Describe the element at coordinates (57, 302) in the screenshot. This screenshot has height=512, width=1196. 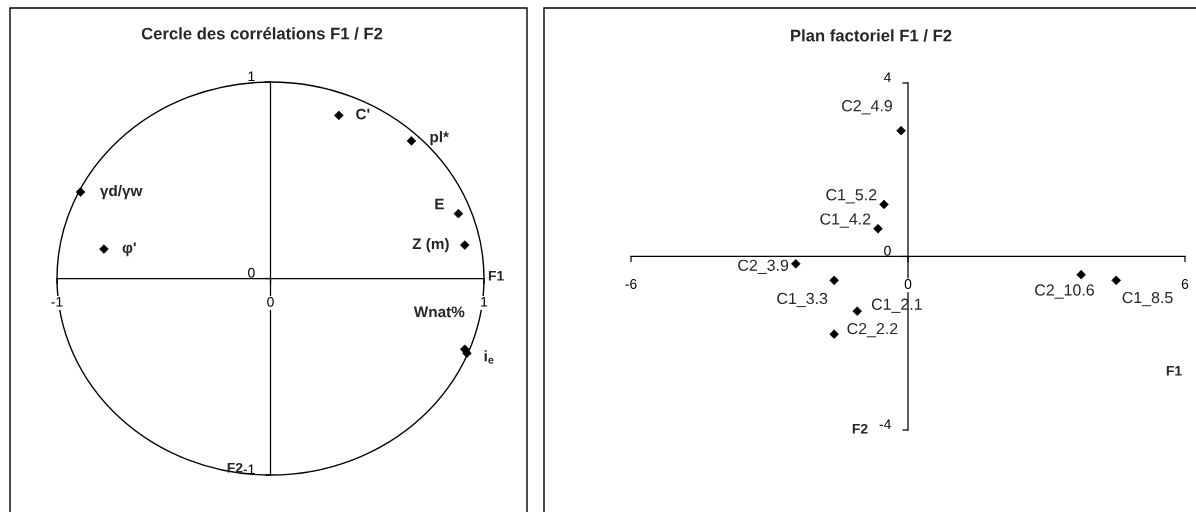
I see `x-tick-label: -1` at that location.